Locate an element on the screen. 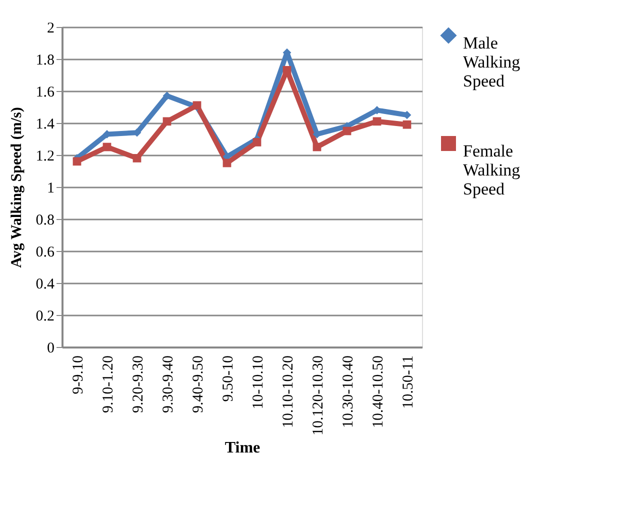 This screenshot has width=633, height=513. x-axis-title: Time is located at coordinates (242, 447).